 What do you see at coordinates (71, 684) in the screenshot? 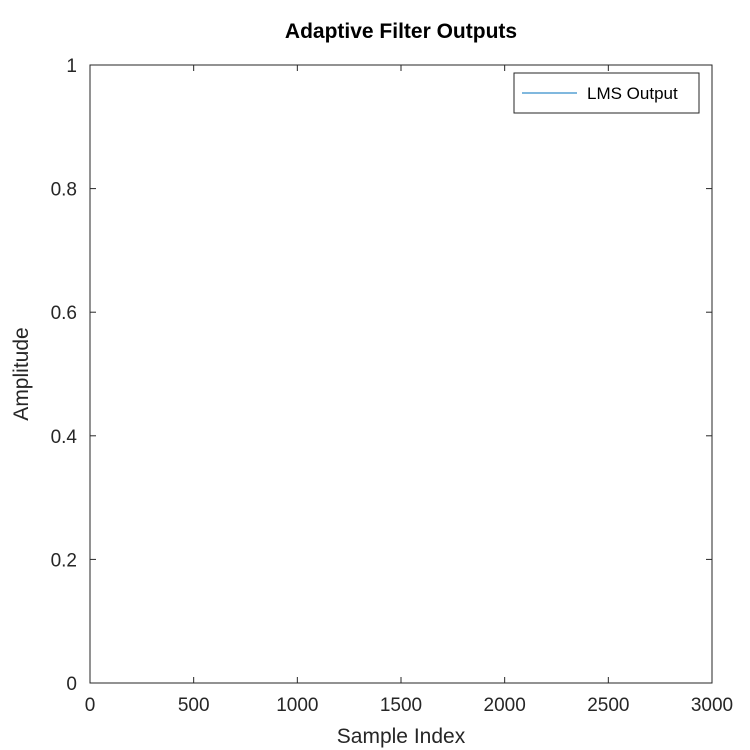
I see `y-tick-label: 0` at bounding box center [71, 684].